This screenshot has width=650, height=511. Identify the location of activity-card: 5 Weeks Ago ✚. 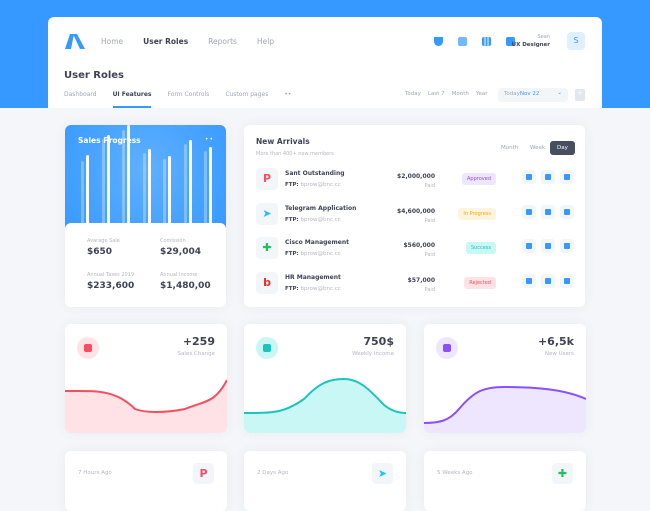
(505, 481).